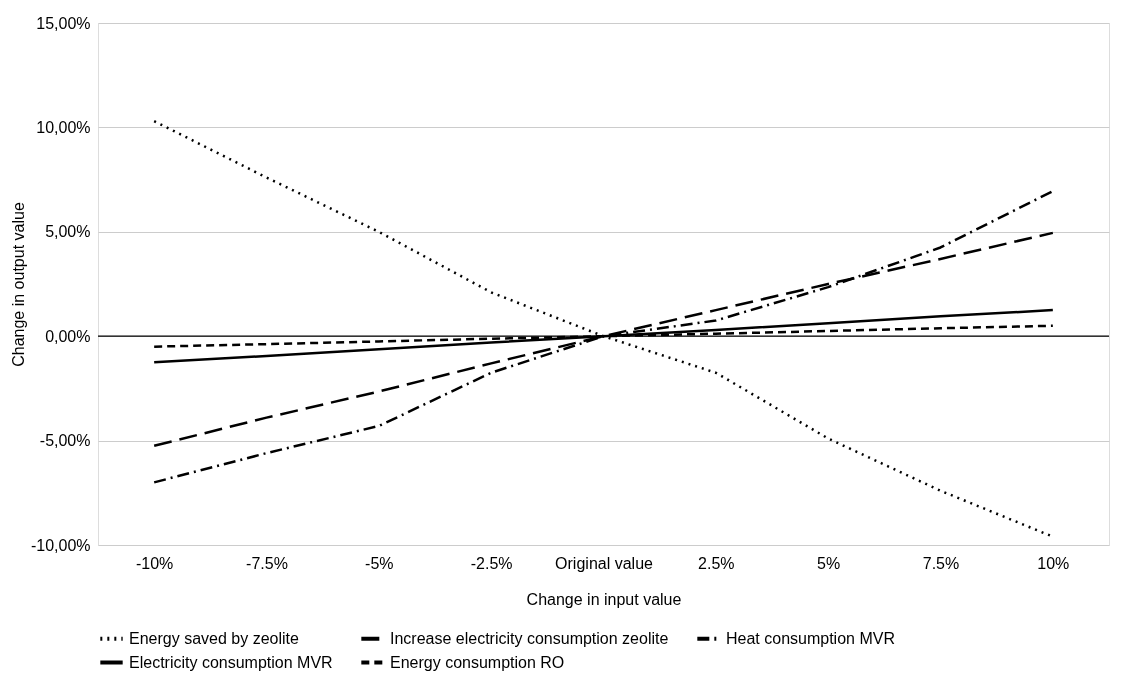  What do you see at coordinates (604, 563) in the screenshot?
I see `x-tick-label: Original value` at bounding box center [604, 563].